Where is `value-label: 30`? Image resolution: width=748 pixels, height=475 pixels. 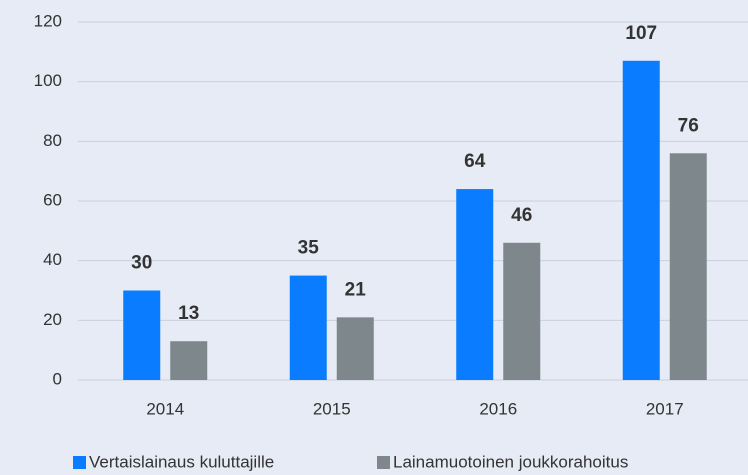
value-label: 30 is located at coordinates (141, 263).